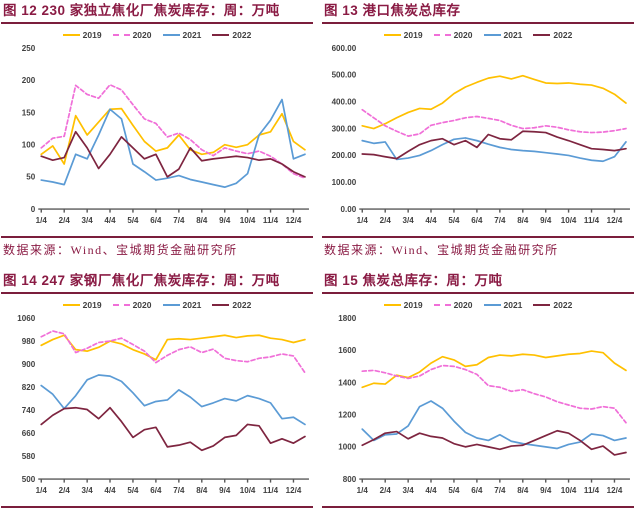 Image resolution: width=635 pixels, height=517 pixels. What do you see at coordinates (29, 479) in the screenshot?
I see `svg-text: 500` at bounding box center [29, 479].